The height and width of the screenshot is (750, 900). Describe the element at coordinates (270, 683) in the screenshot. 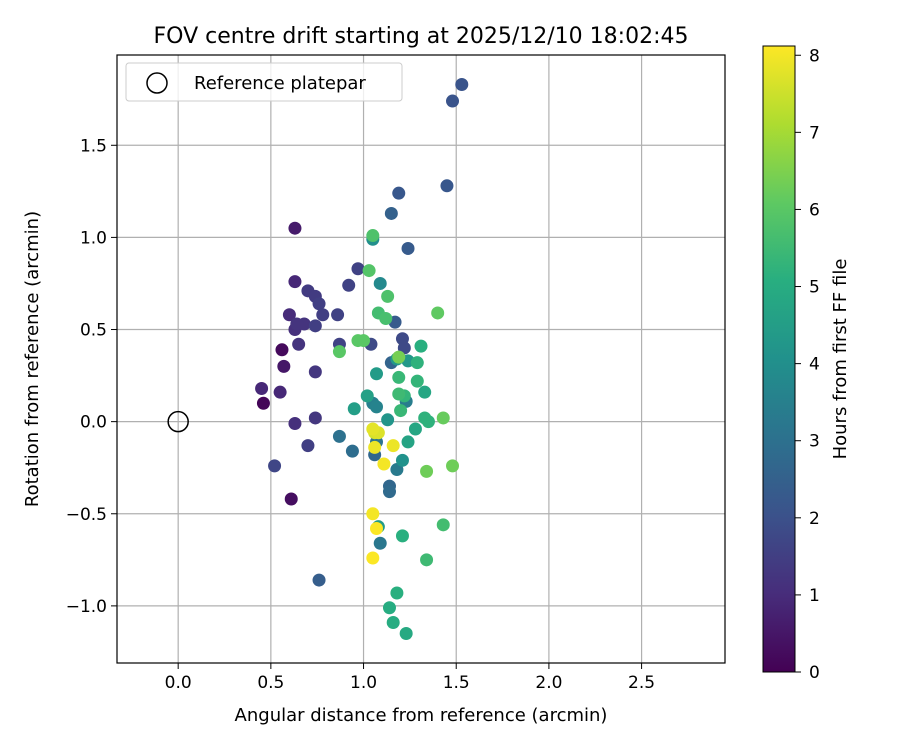

I see `x-tick-label: 0.5` at that location.